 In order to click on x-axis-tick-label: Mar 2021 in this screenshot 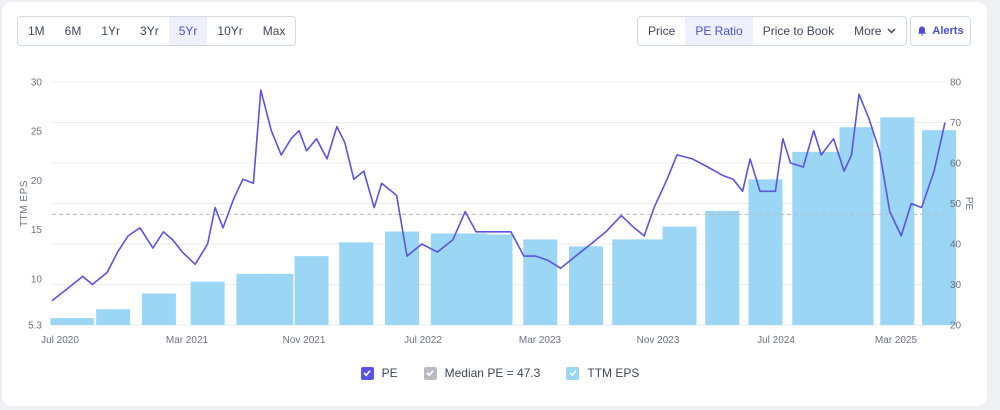, I will do `click(187, 340)`.